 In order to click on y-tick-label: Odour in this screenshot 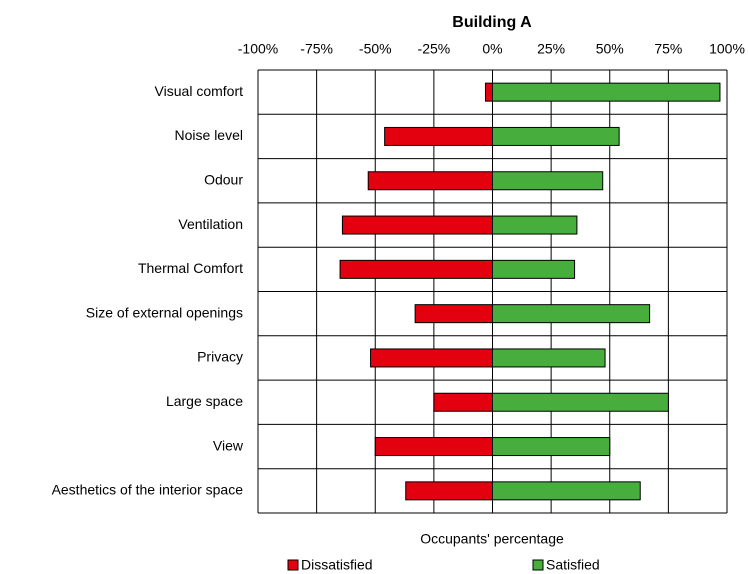, I will do `click(223, 179)`.